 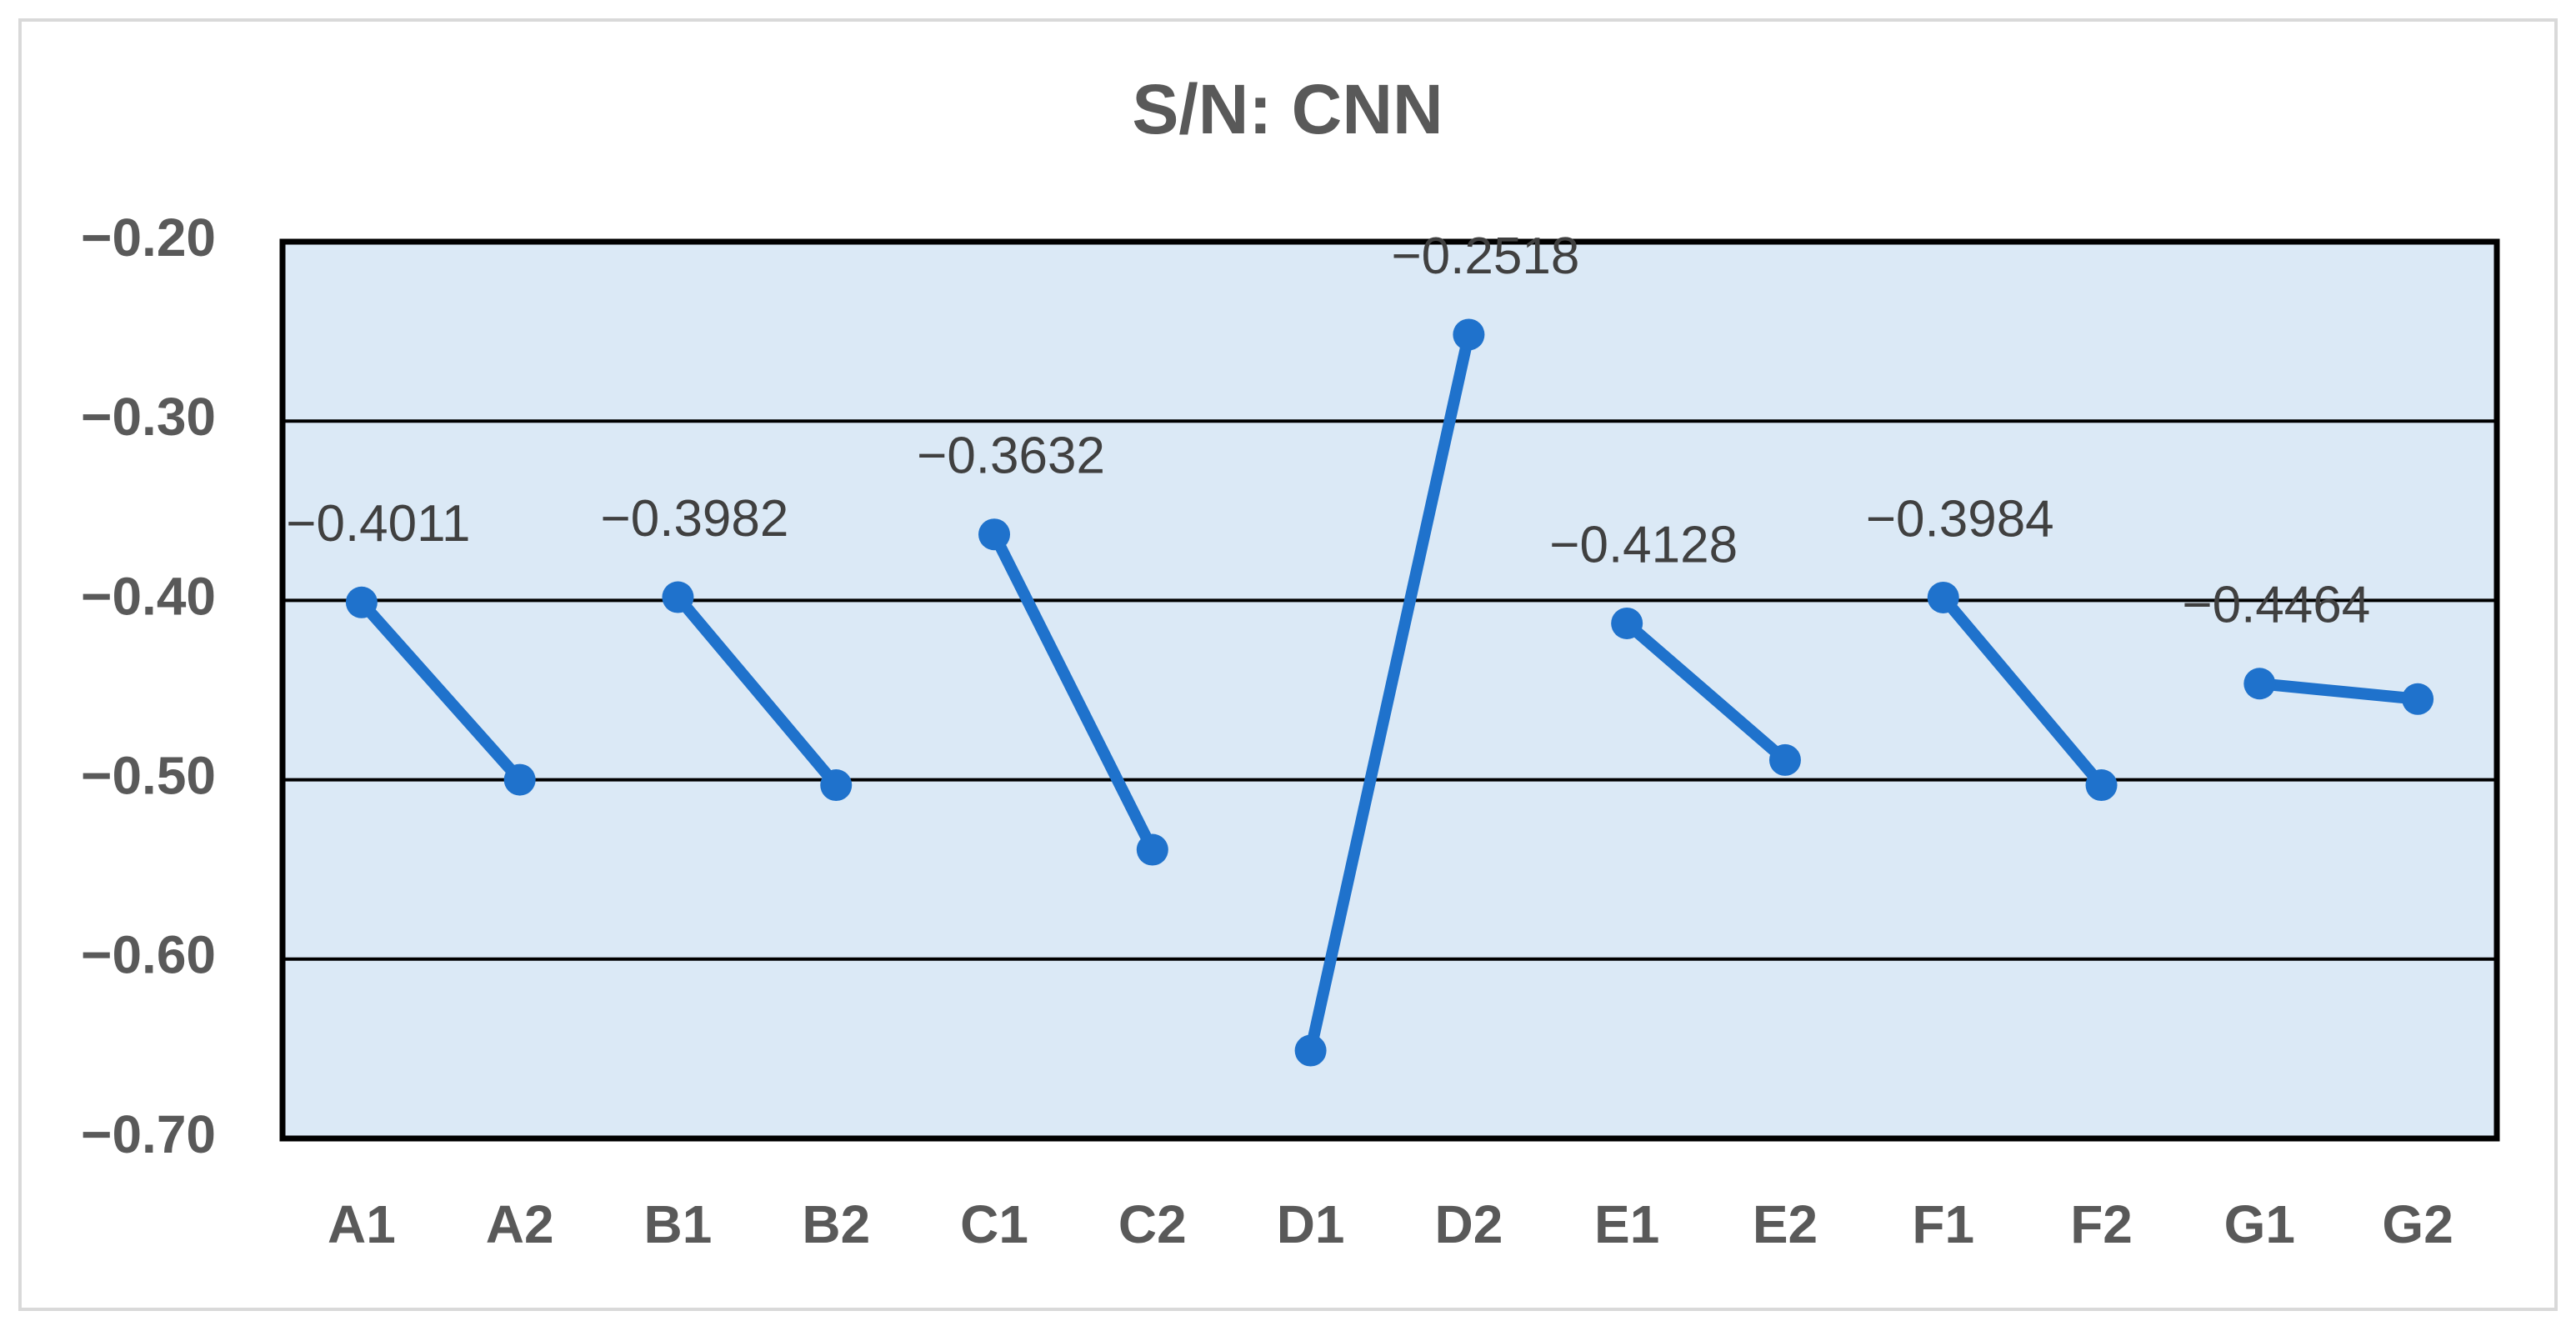 What do you see at coordinates (2260, 1224) in the screenshot?
I see `x-tick-label: G1` at bounding box center [2260, 1224].